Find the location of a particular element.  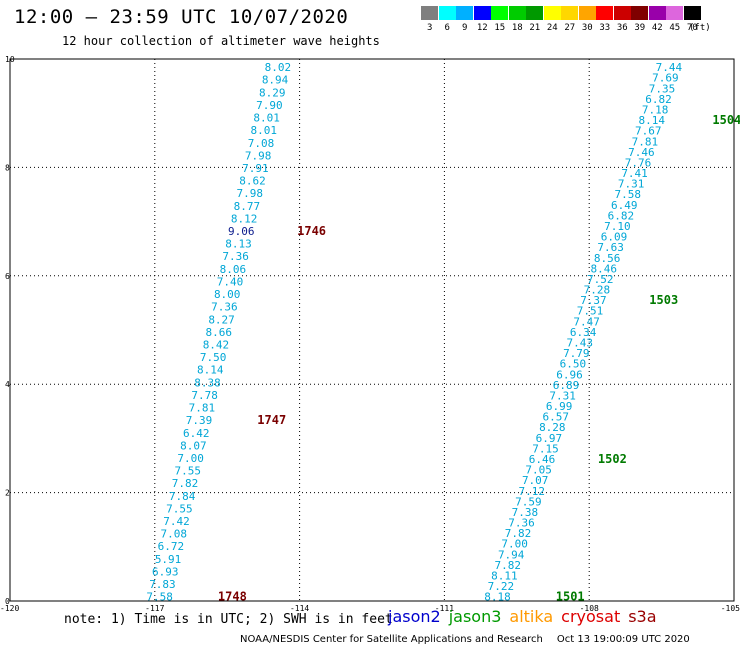

wave-height-value: 8.07 is located at coordinates (193, 445).